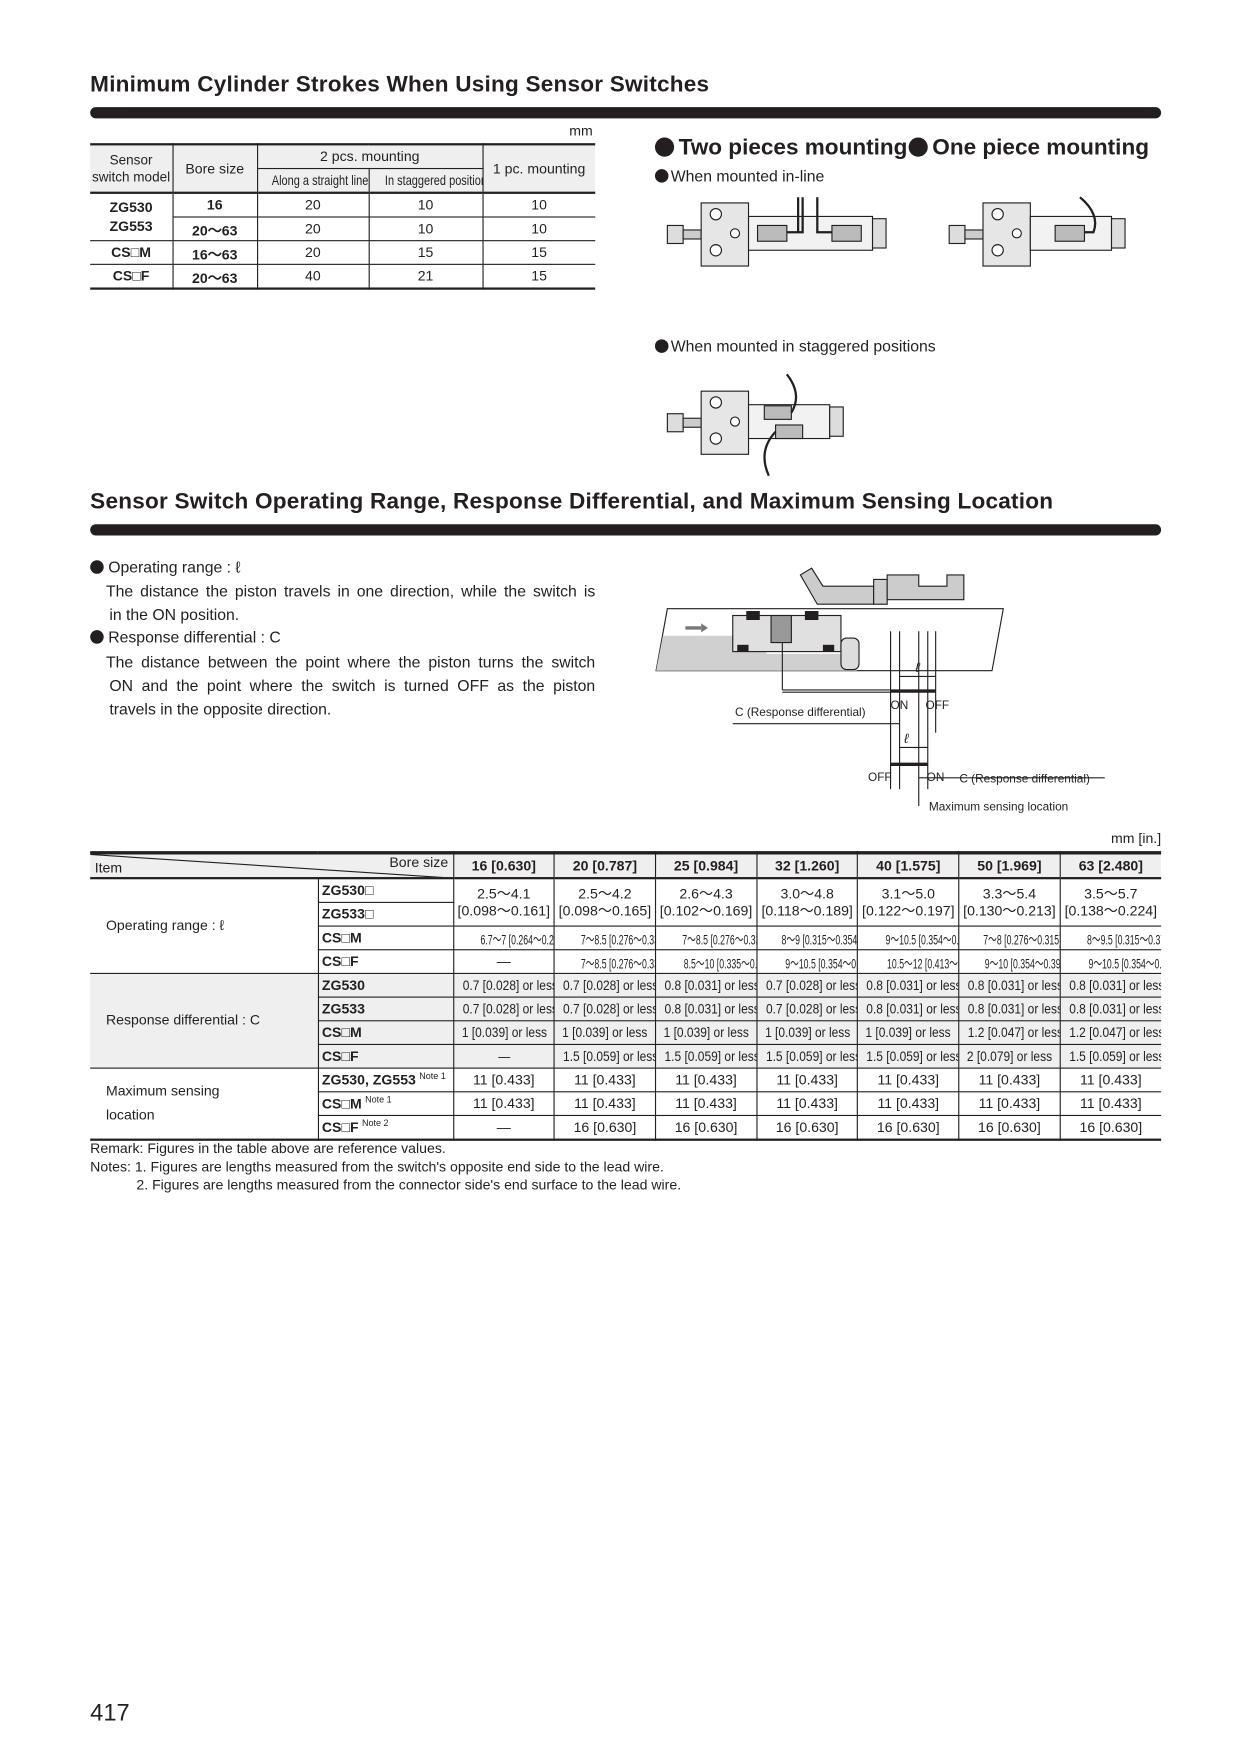 The image size is (1240, 1754). Describe the element at coordinates (923, 963) in the screenshot. I see `op-range-value: 10.5～12 [0.413～0.472]` at that location.